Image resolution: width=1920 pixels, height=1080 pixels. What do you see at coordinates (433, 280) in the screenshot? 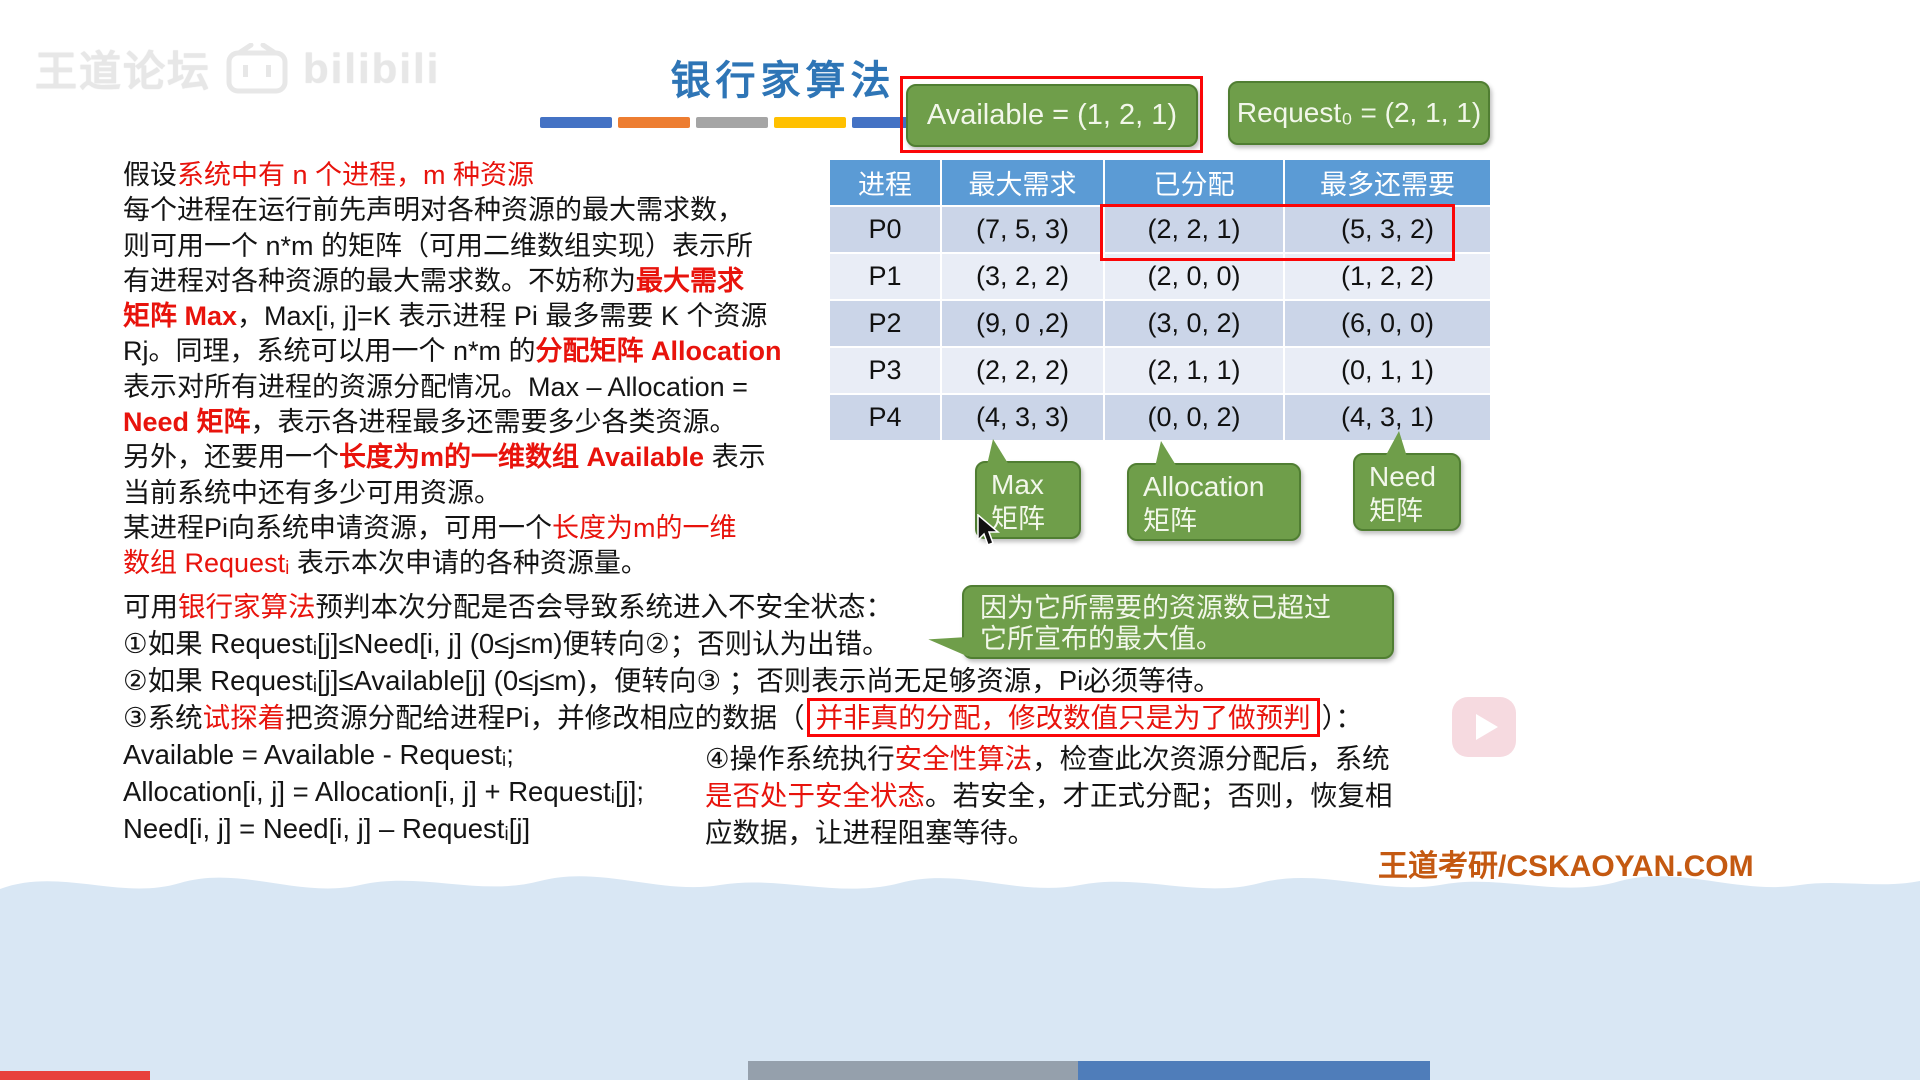
I see `text-line: 有进程对各种资源的最大需求数。不妨称为最大需求` at bounding box center [433, 280].